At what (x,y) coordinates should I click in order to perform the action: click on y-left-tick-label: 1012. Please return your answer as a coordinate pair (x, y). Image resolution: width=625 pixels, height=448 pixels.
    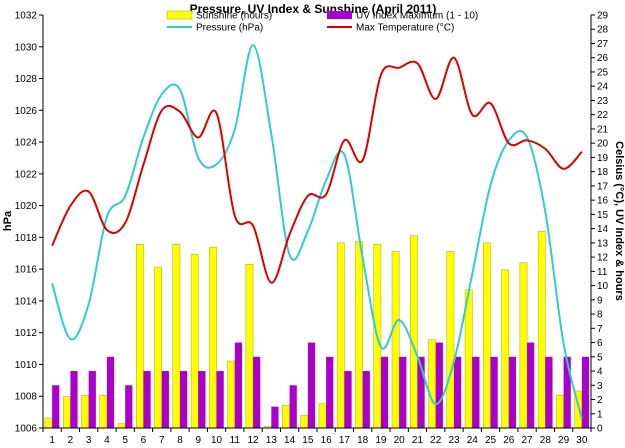
    Looking at the image, I should click on (26, 333).